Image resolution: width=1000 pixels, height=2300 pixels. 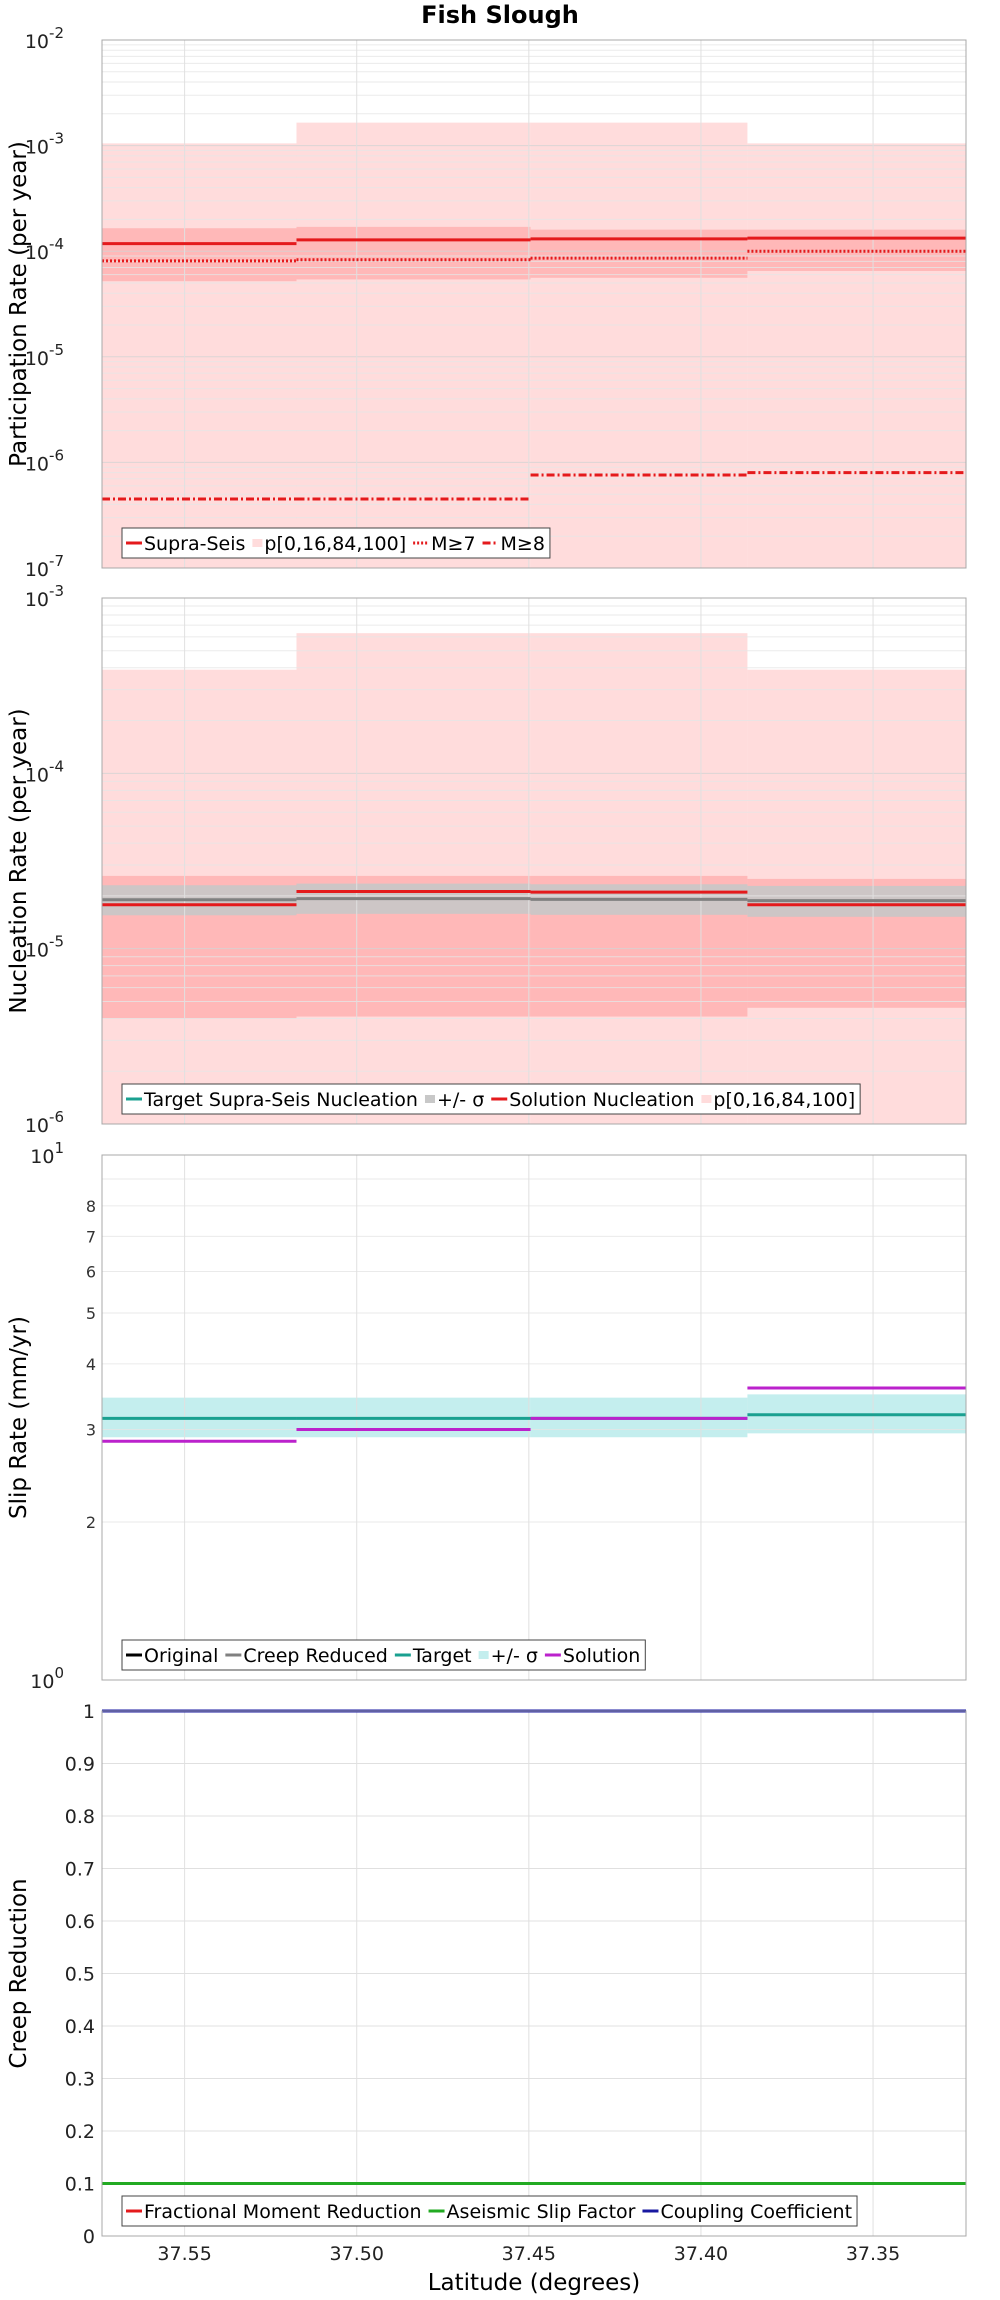 What do you see at coordinates (523, 544) in the screenshot?
I see `legend-label: M≥8` at bounding box center [523, 544].